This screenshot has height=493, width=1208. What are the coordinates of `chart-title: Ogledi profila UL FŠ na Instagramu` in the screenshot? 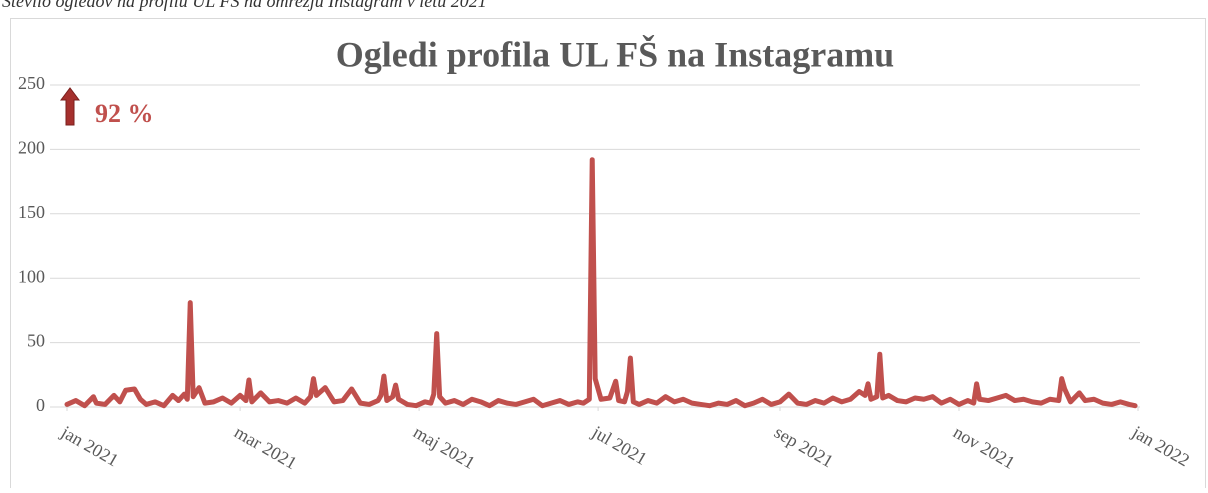 It's located at (615, 54).